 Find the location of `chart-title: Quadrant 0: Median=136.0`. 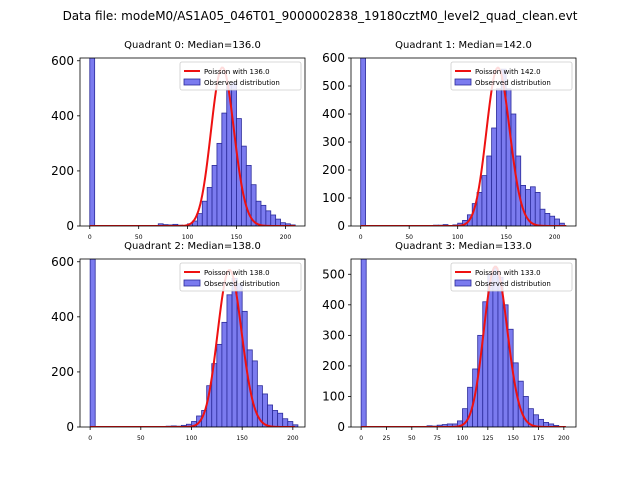

chart-title: Quadrant 0: Median=136.0 is located at coordinates (192, 45).